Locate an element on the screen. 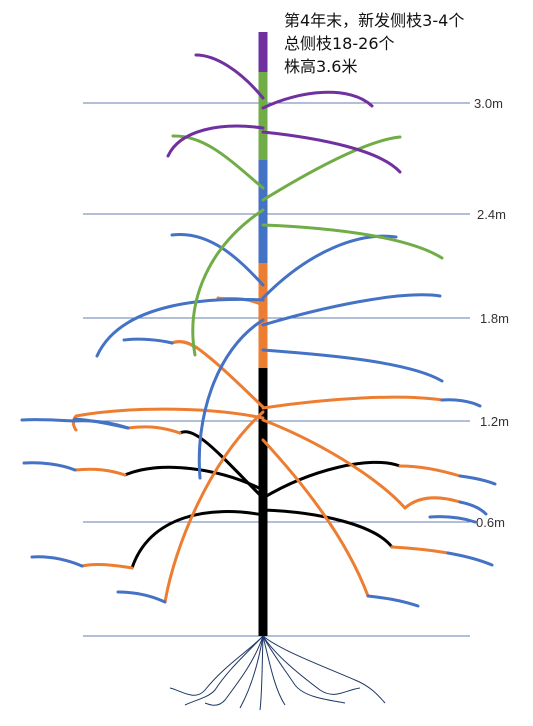 Image resolution: width=533 pixels, height=726 pixels. height-label-1-8m: 1.8m is located at coordinates (494, 318).